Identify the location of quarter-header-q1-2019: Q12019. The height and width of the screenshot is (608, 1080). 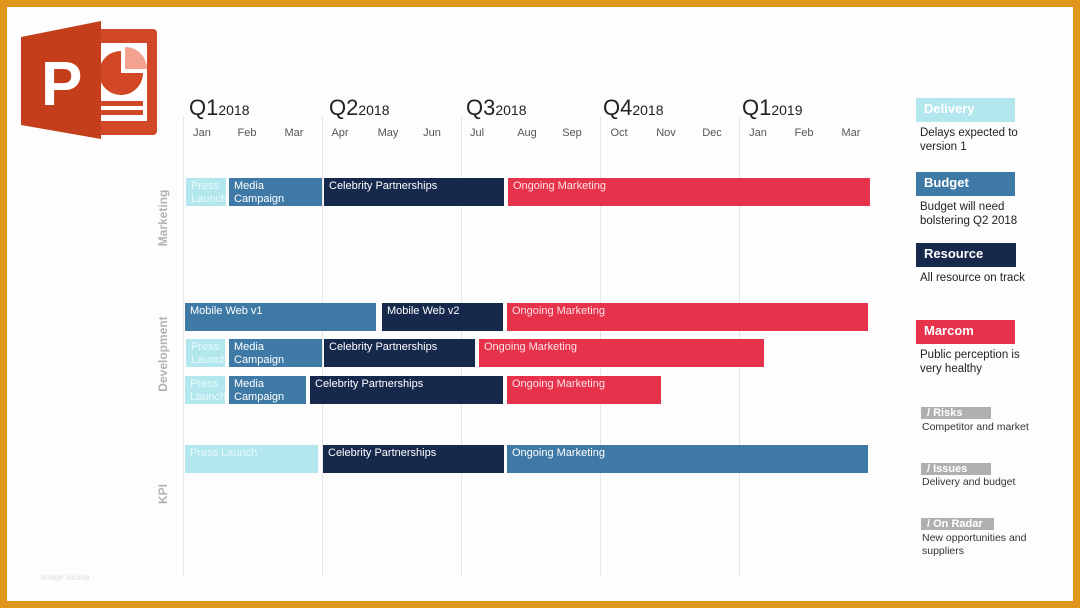
(772, 107).